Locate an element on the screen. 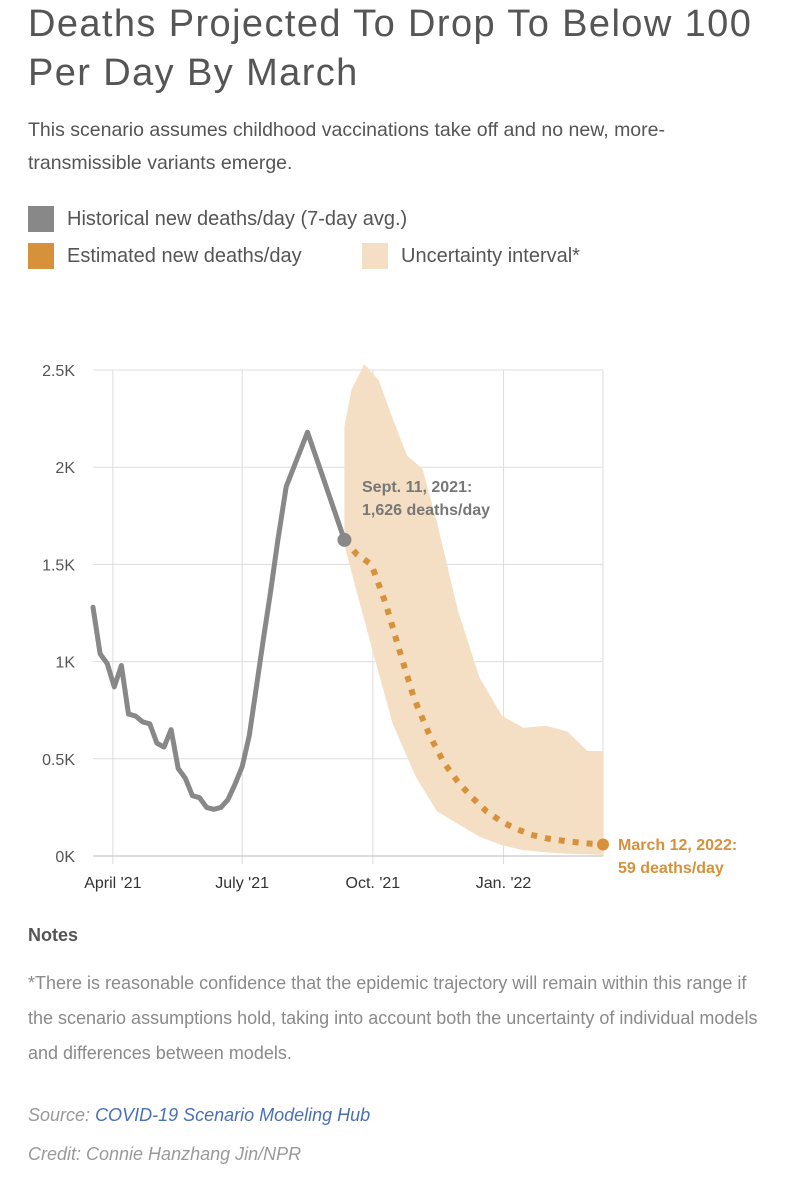 The height and width of the screenshot is (1200, 798). source-line: Source: COVID-19 Scenario Modeling Hub is located at coordinates (199, 1115).